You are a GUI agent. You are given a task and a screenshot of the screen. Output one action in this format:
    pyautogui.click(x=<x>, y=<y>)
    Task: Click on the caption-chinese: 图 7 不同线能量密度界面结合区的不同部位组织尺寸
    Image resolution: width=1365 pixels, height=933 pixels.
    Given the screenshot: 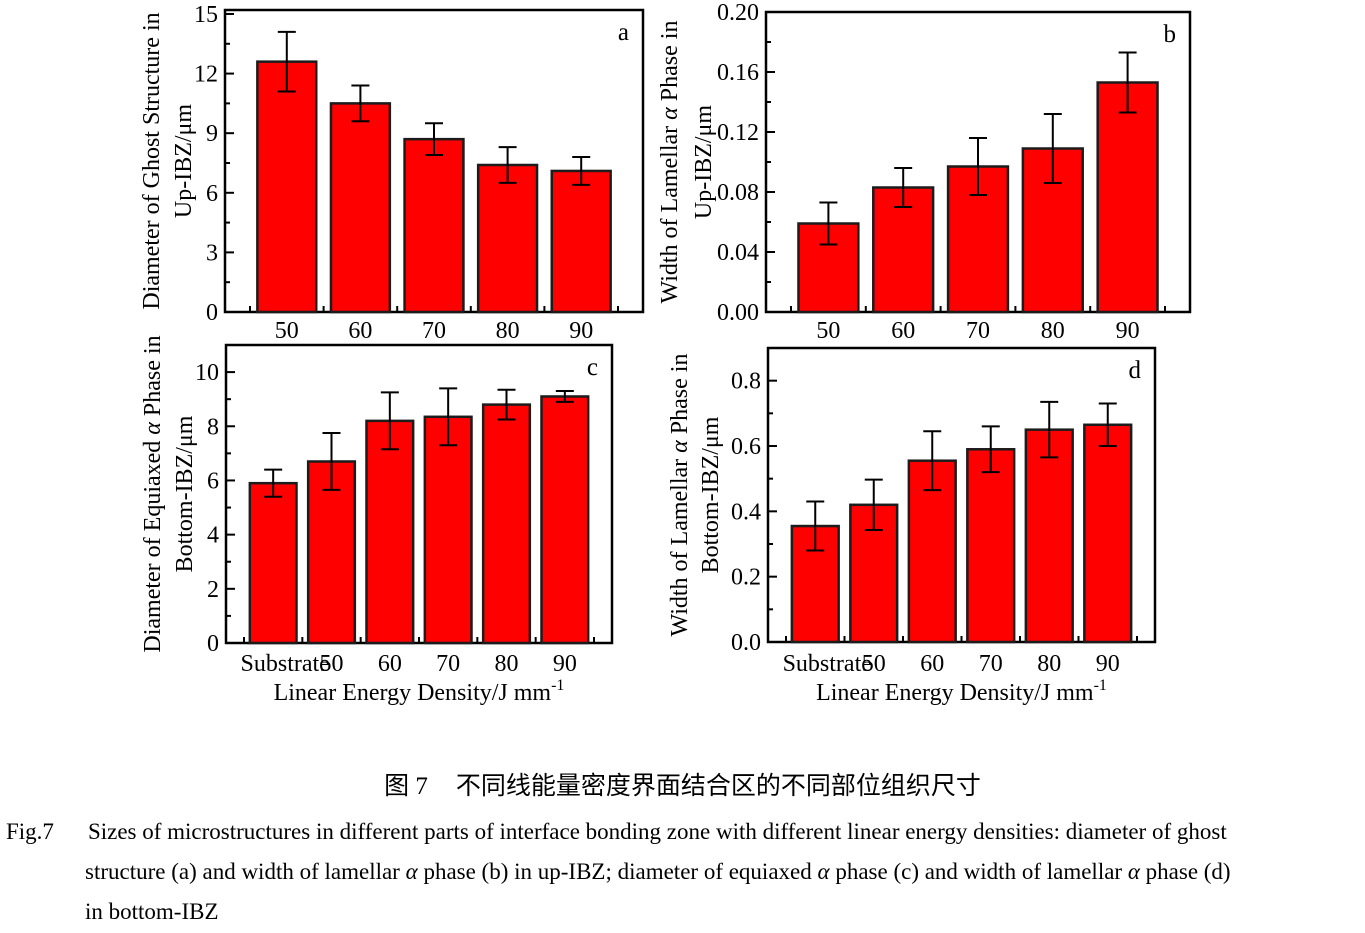 What is the action you would take?
    pyautogui.click(x=682, y=784)
    